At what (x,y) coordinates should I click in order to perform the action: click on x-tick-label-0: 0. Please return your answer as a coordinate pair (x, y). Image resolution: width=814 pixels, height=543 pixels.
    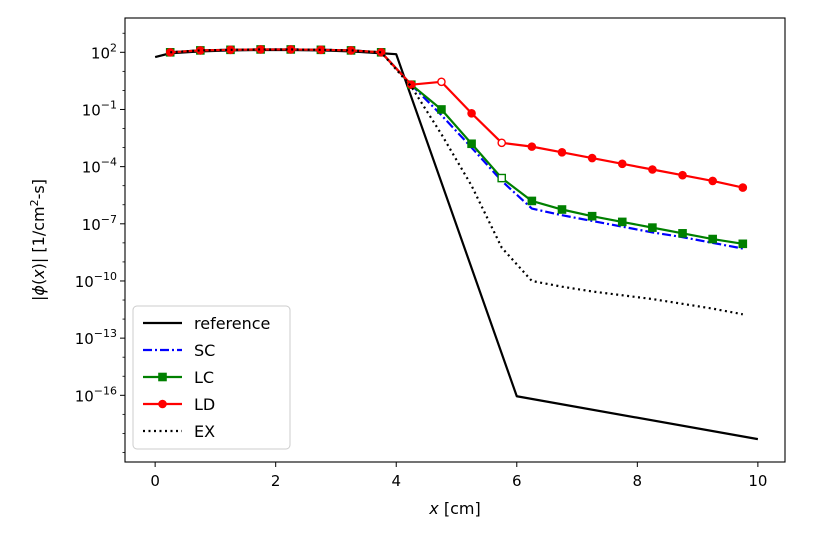
    Looking at the image, I should click on (155, 481).